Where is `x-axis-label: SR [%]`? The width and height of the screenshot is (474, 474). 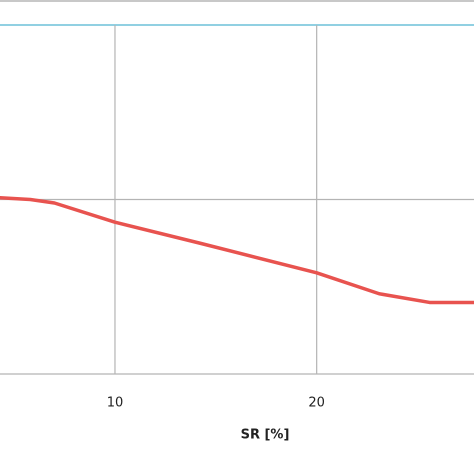
x-axis-label: SR [%] is located at coordinates (265, 435).